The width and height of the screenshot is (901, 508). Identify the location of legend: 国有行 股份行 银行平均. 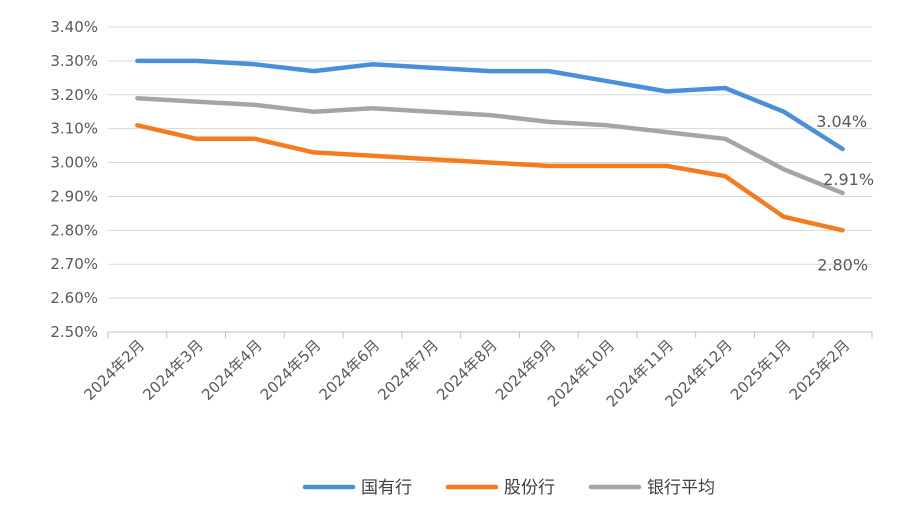
(508, 488).